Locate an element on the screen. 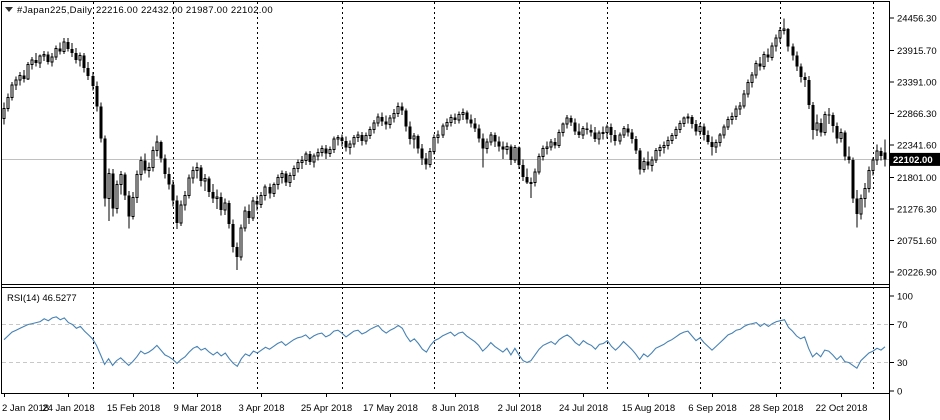 This screenshot has height=420, width=940. price-axis-area is located at coordinates (915, 210).